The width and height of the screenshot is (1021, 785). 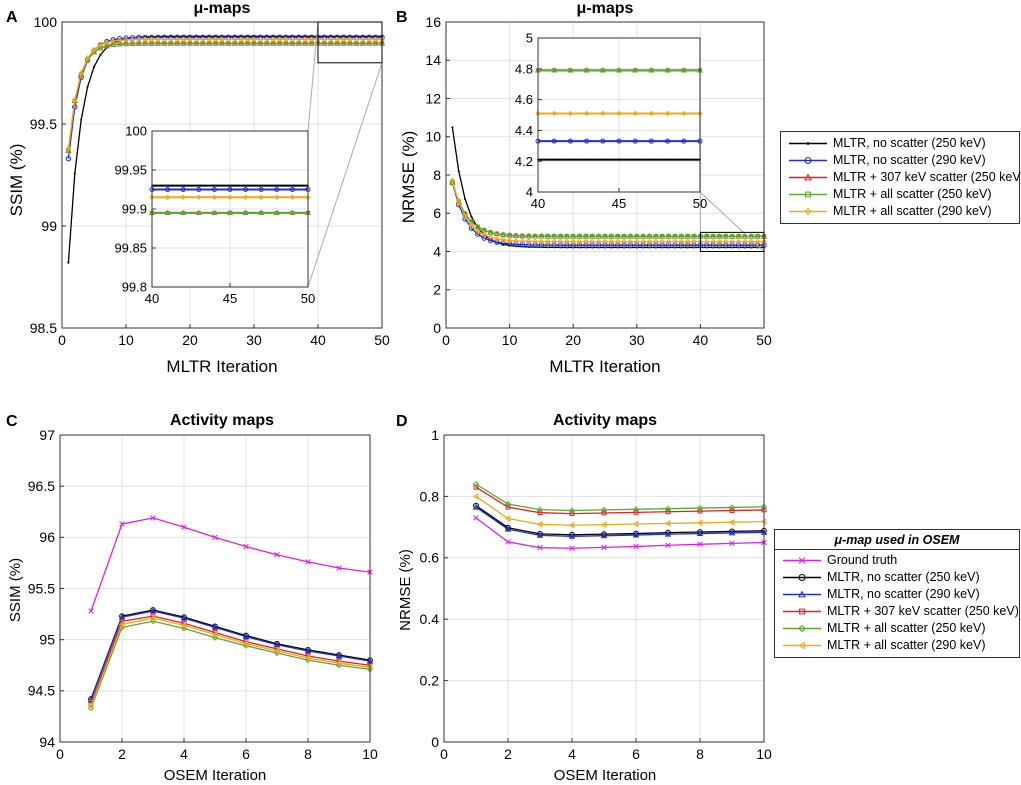 What do you see at coordinates (405, 590) in the screenshot?
I see `panel-d-ylabel: NRMSE (%)` at bounding box center [405, 590].